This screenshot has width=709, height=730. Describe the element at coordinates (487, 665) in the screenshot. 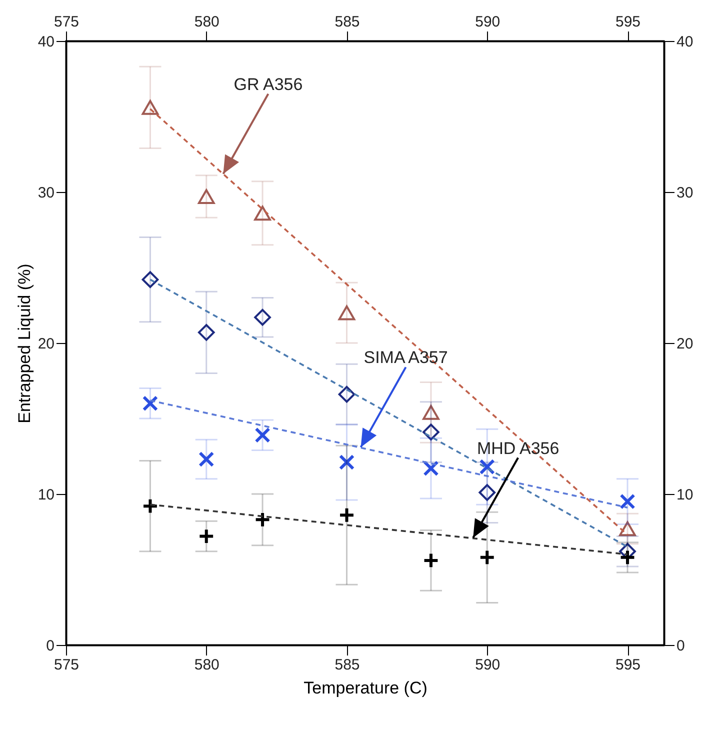

I see `x-tick-label: 590` at that location.